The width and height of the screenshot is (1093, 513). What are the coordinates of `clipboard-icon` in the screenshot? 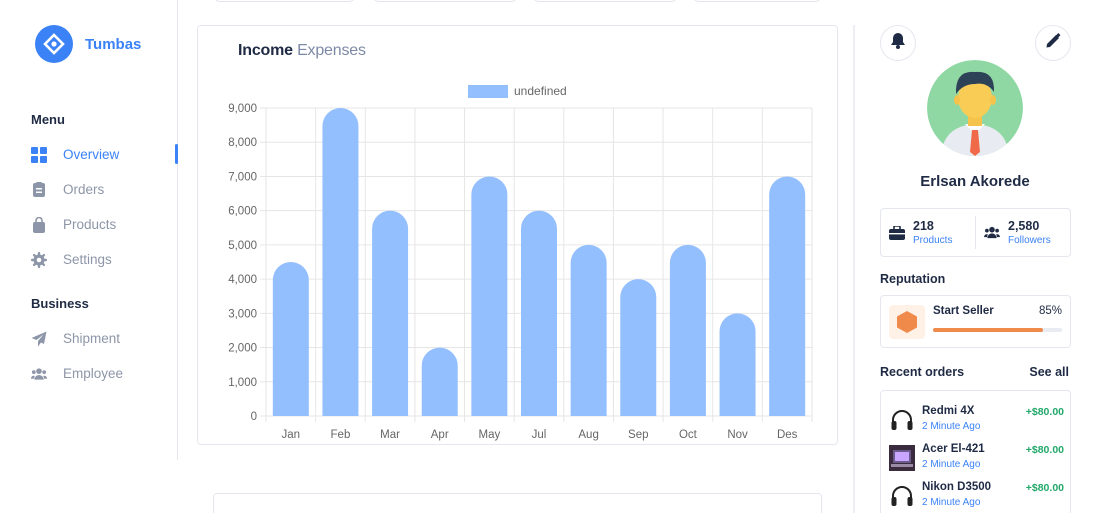 It's located at (39, 189).